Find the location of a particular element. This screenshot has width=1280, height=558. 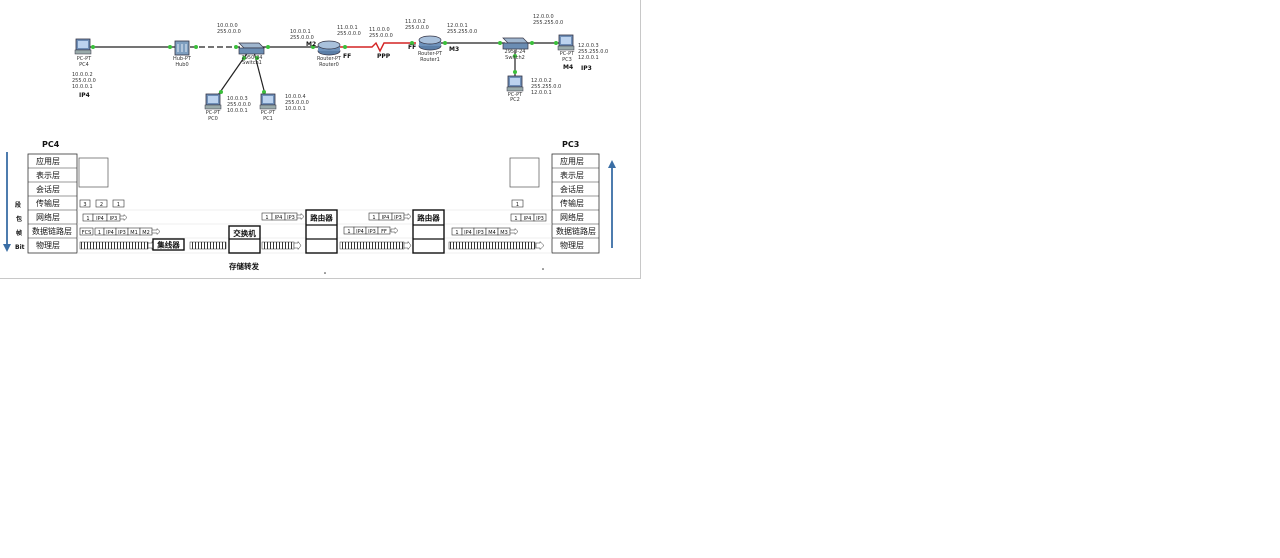

left-layer-transport: 传输层 is located at coordinates (48, 203).